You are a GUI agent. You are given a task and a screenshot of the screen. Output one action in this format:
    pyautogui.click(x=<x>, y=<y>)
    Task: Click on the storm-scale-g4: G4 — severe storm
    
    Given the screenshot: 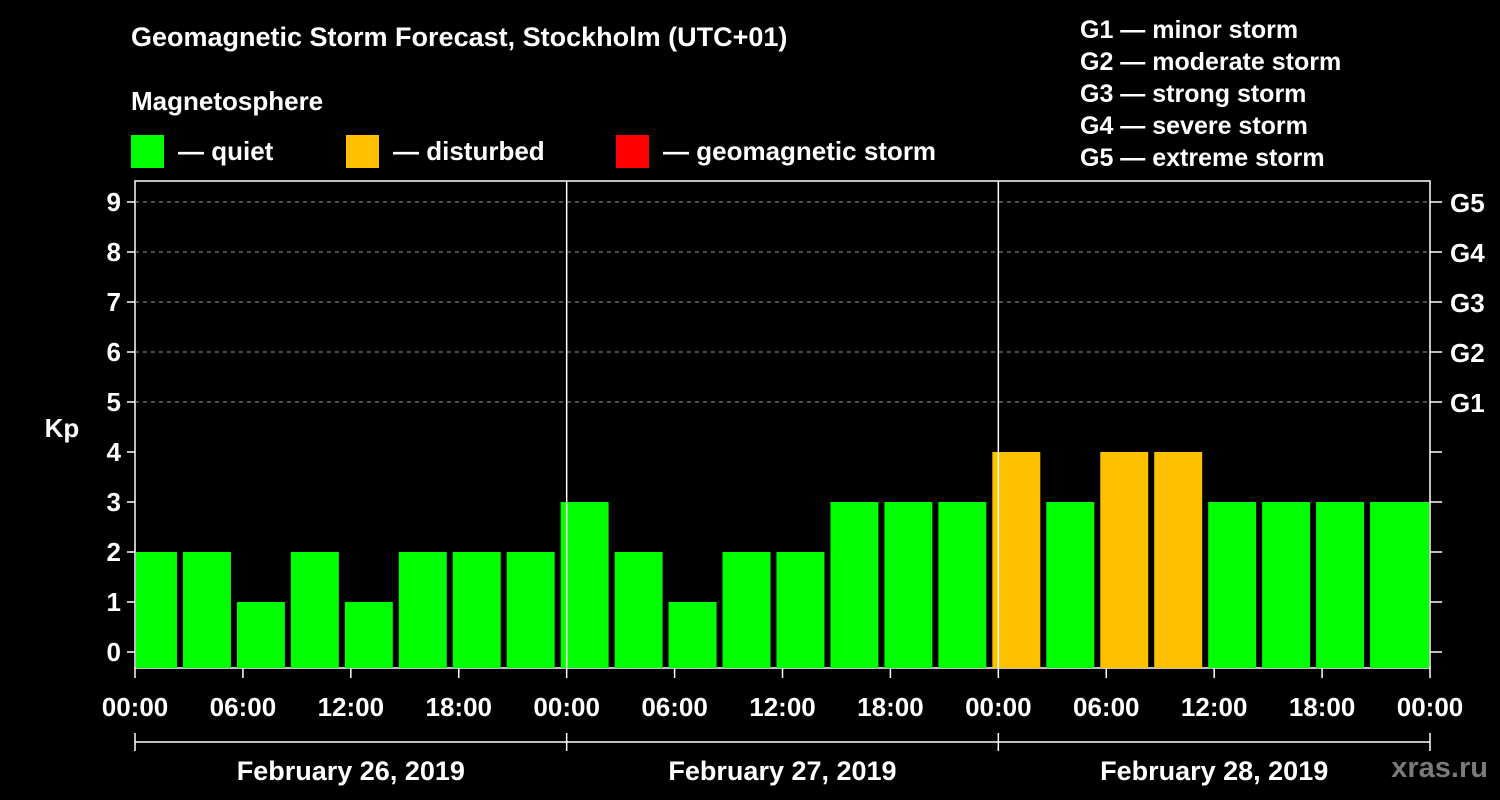 What is the action you would take?
    pyautogui.click(x=1194, y=126)
    